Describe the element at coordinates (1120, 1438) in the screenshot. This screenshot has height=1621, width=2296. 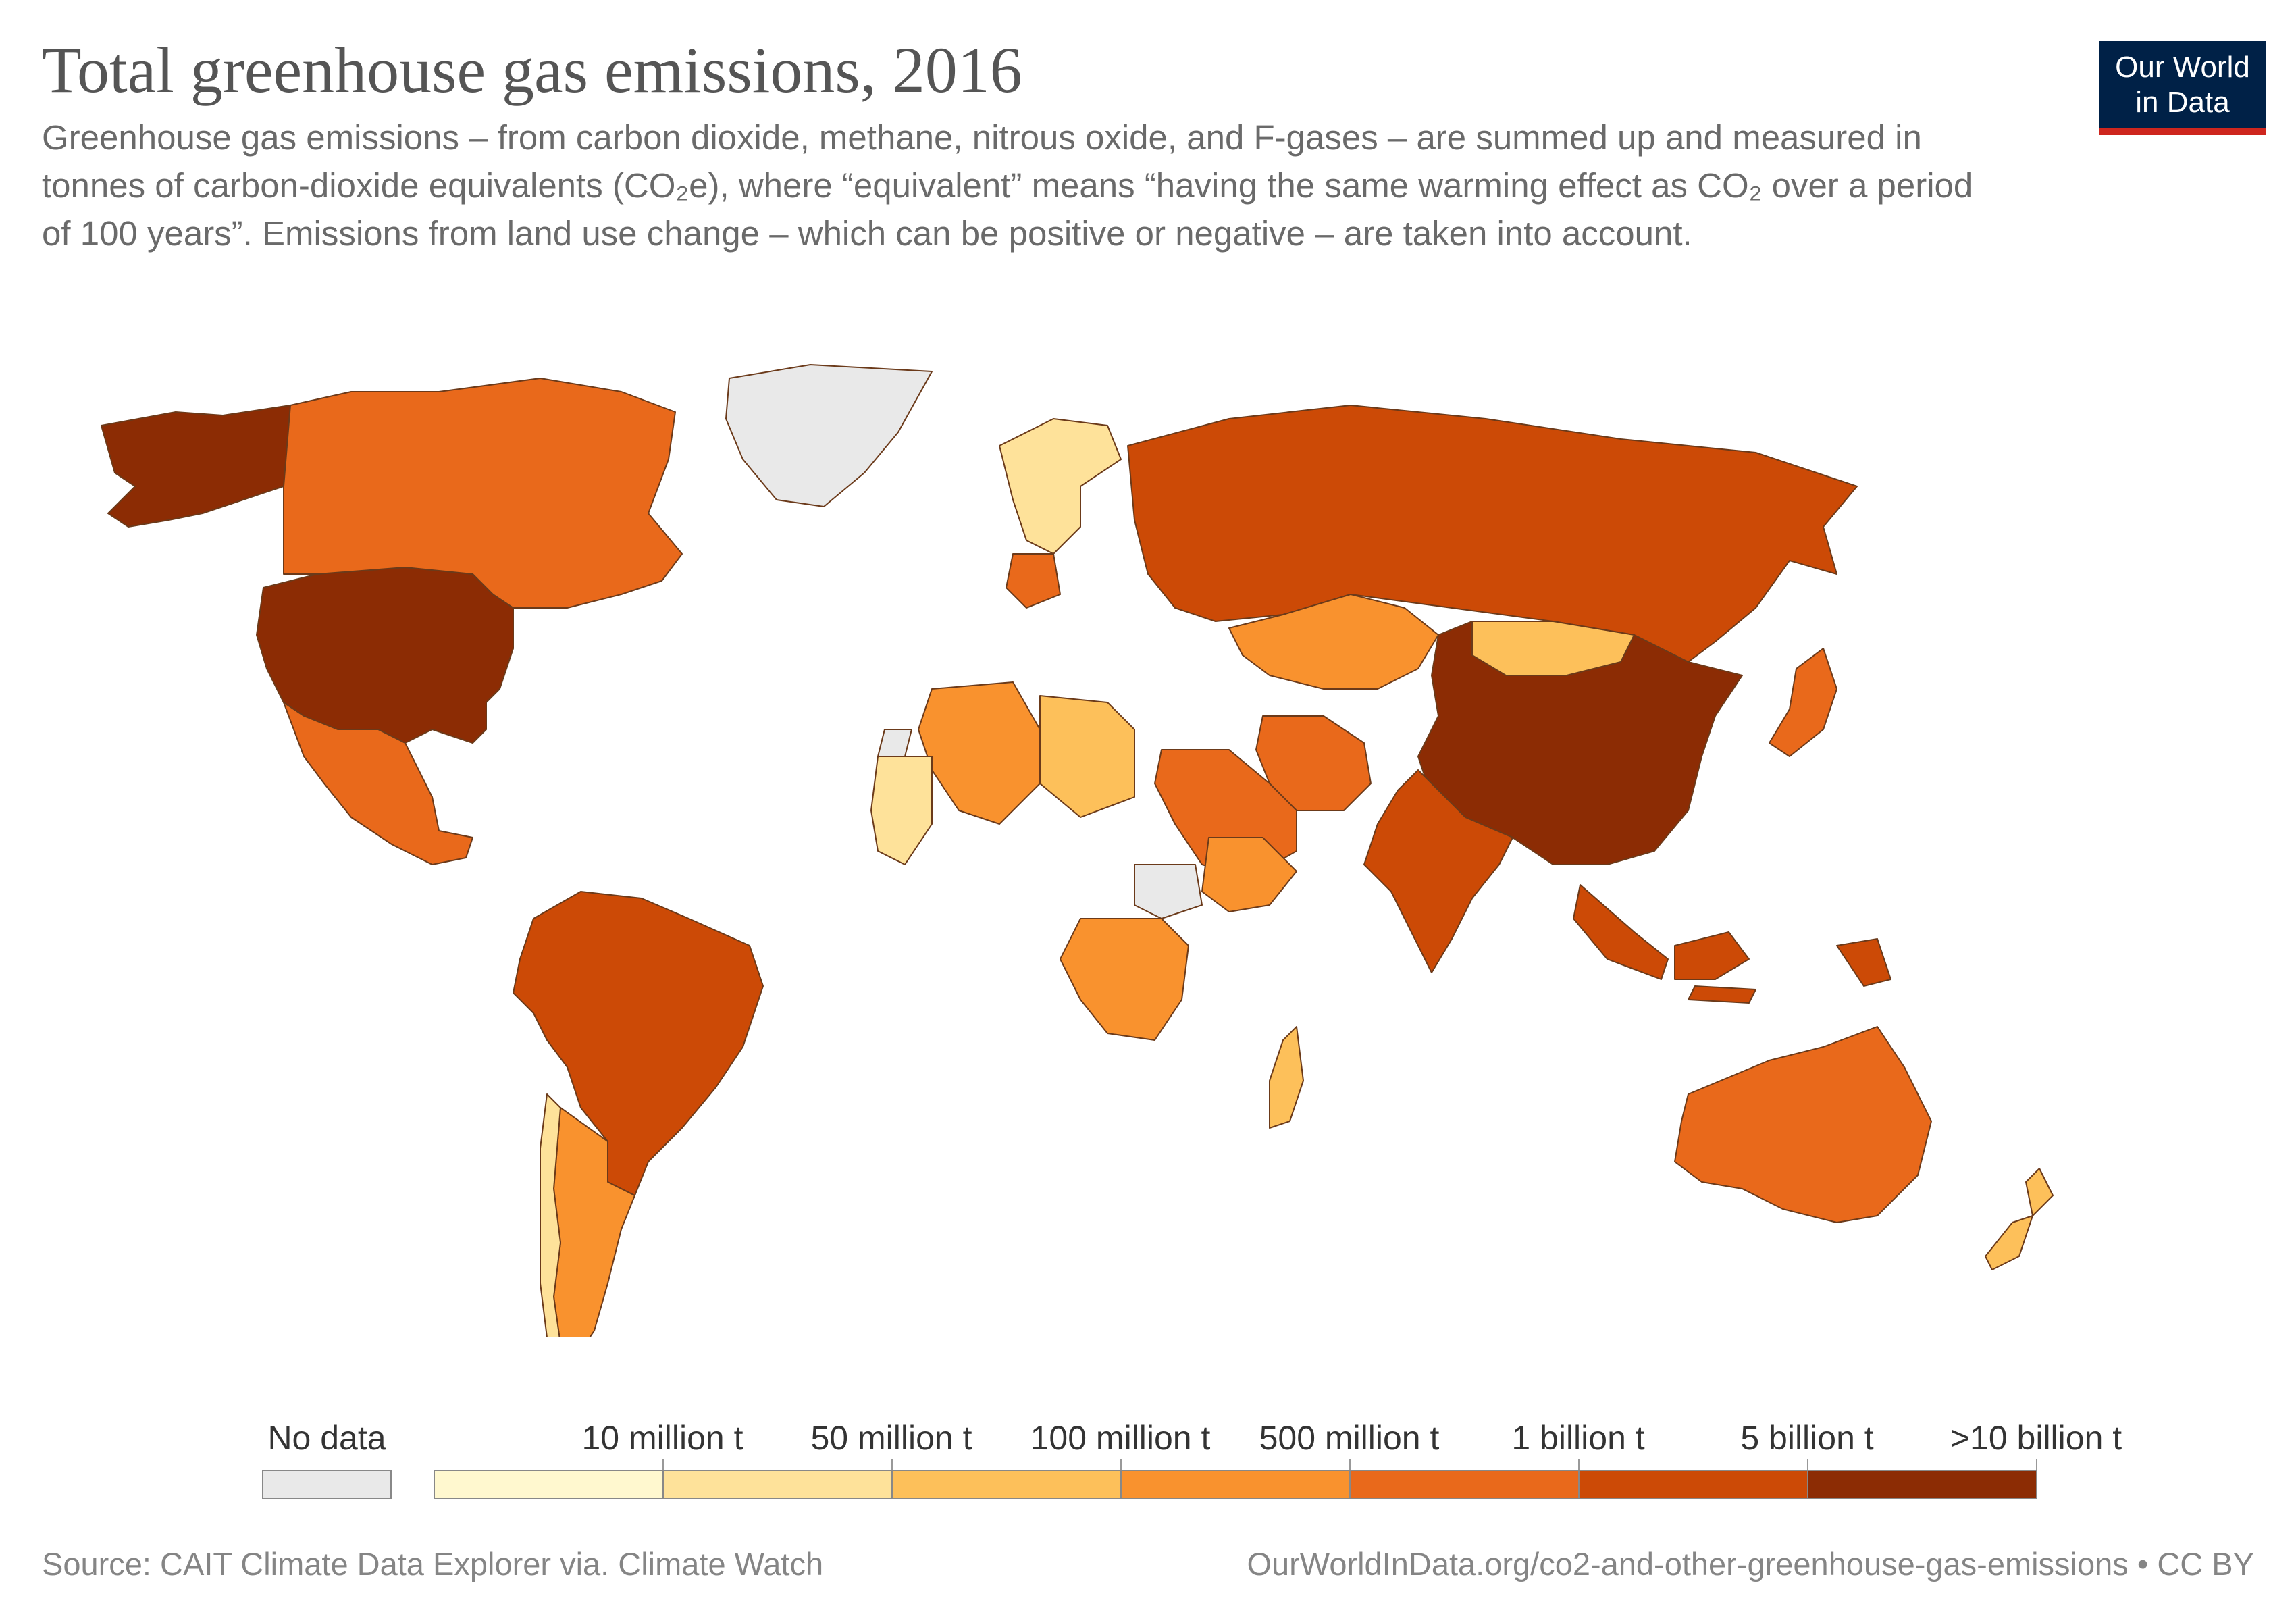
I see `legend-label-3: 100 million t` at that location.